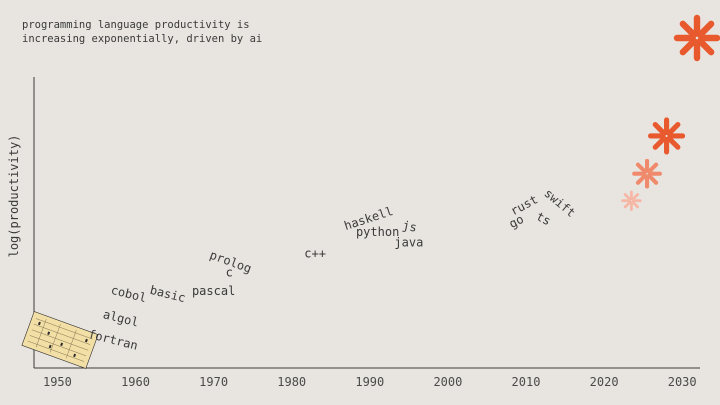  I want to click on x-tick-label: 2010, so click(526, 382).